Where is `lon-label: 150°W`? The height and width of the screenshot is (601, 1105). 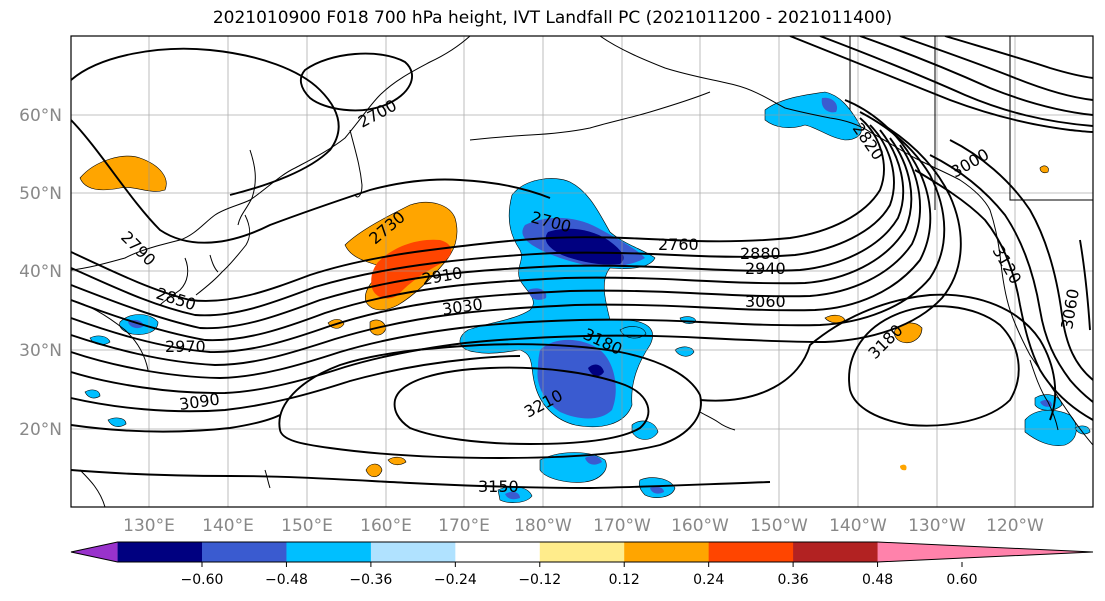 lon-label: 150°W is located at coordinates (779, 526).